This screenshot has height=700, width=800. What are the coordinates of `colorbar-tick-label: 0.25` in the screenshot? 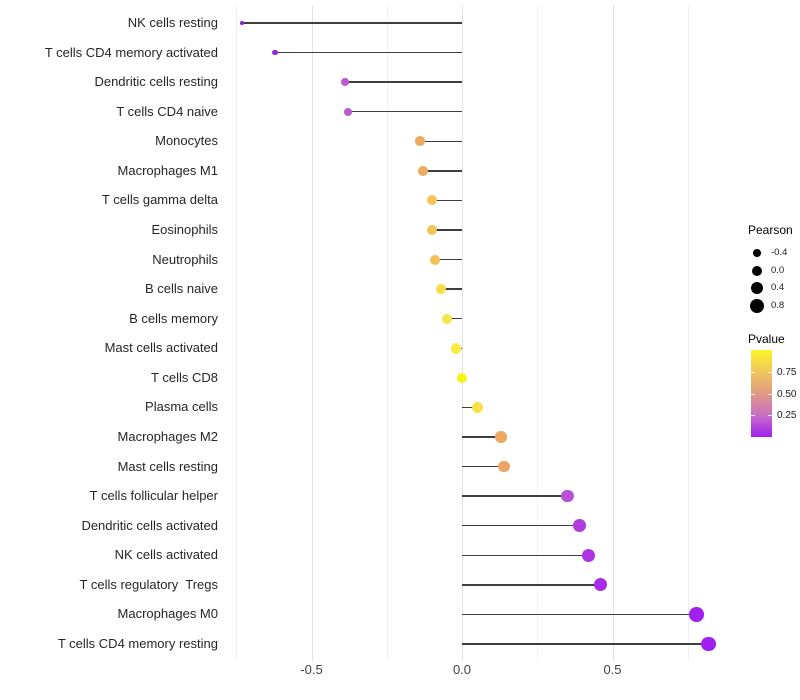 It's located at (787, 416).